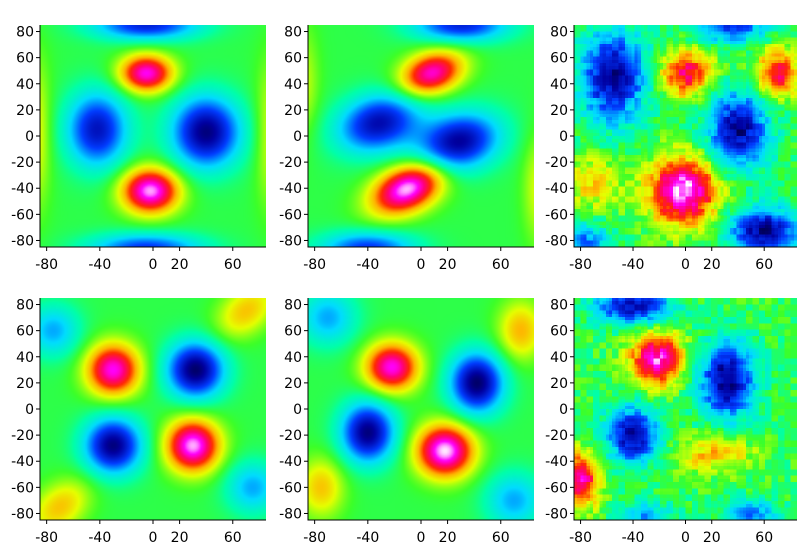 This screenshot has width=797, height=547. I want to click on heatmap-panel-row2-col3: 80 60 40 20 0 -20 -40 -60 -80-80 -40 0 20 60, so click(671, 422).